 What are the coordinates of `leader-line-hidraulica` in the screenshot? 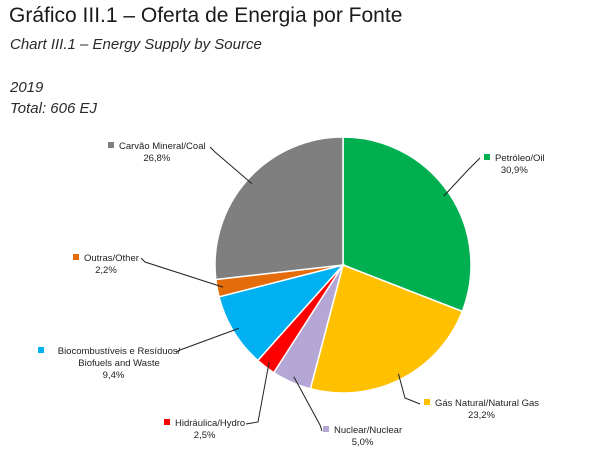 It's located at (257, 393).